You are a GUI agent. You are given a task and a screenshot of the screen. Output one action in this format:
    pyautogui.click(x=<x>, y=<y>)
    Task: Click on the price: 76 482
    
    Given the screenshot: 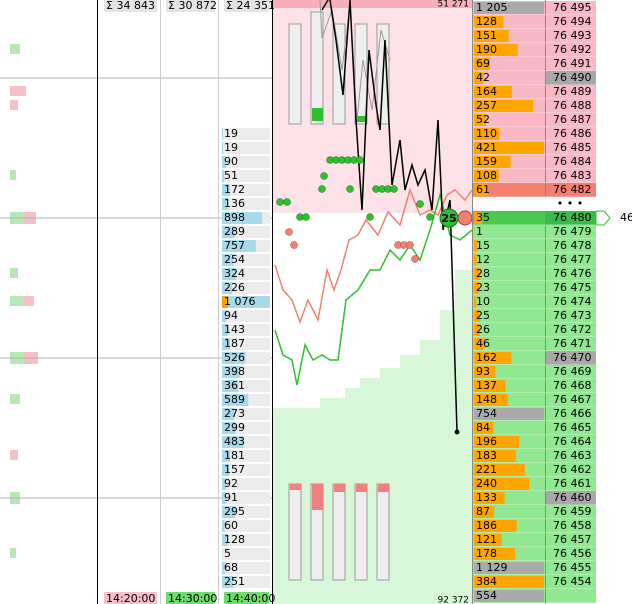 What is the action you would take?
    pyautogui.click(x=572, y=189)
    